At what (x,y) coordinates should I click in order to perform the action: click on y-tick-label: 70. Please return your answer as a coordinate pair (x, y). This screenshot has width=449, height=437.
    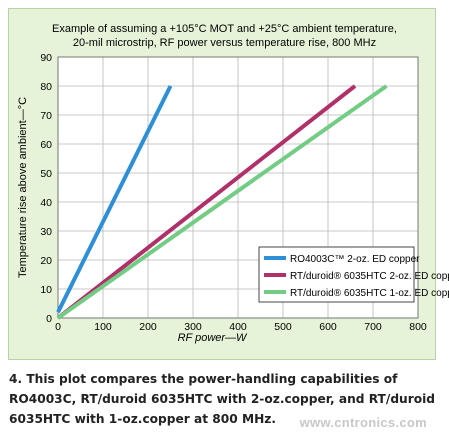
    Looking at the image, I should click on (46, 116).